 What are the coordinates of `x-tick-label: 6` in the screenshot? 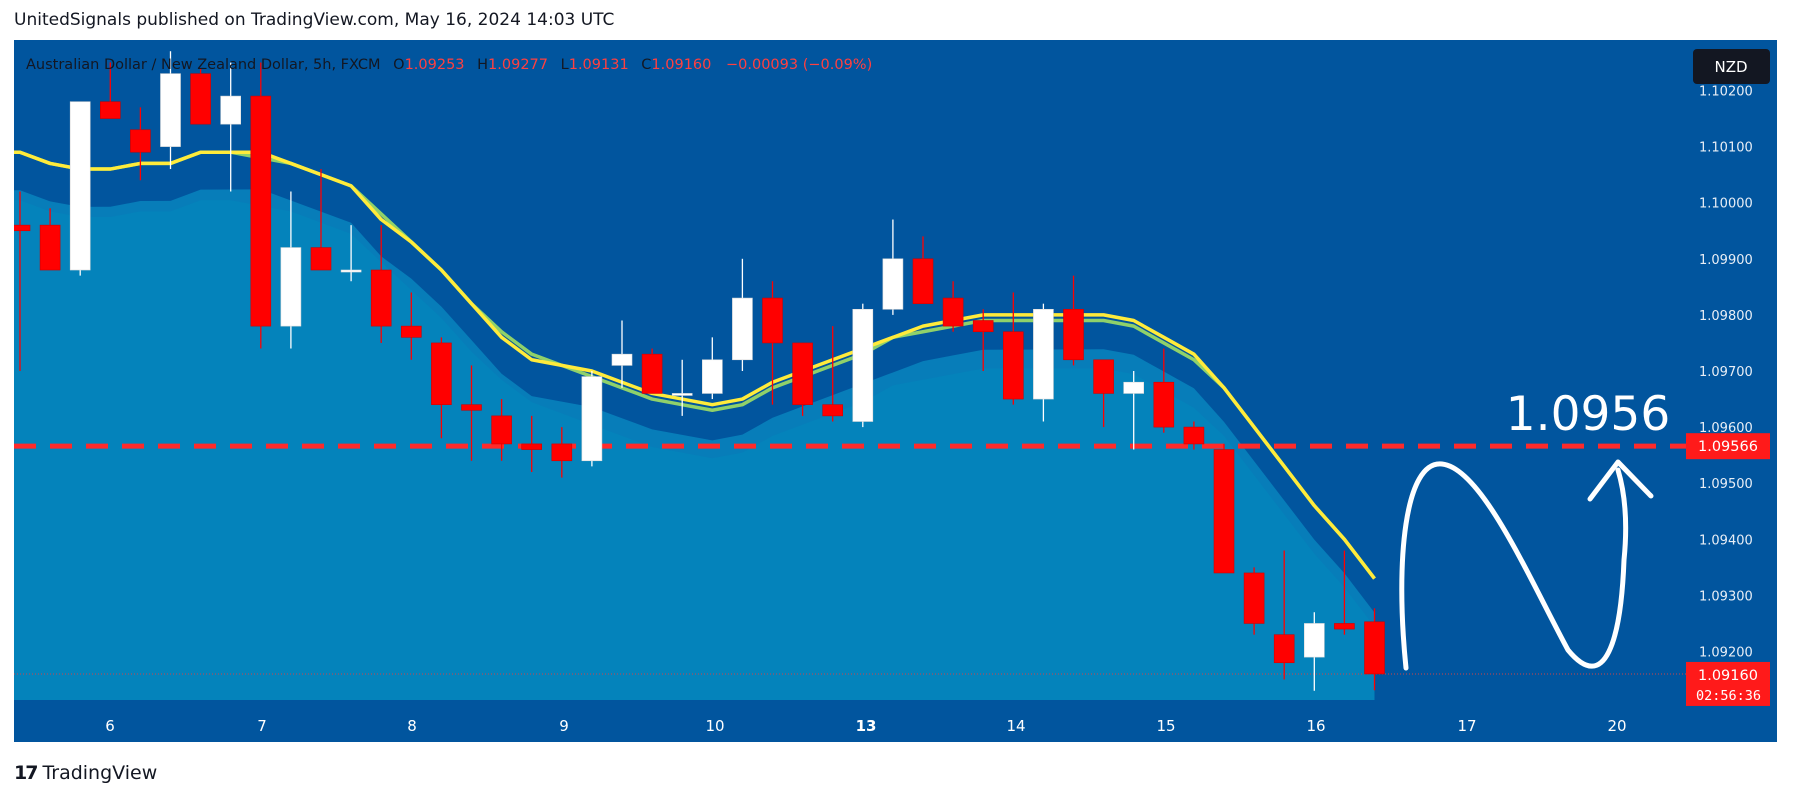 It's located at (110, 726).